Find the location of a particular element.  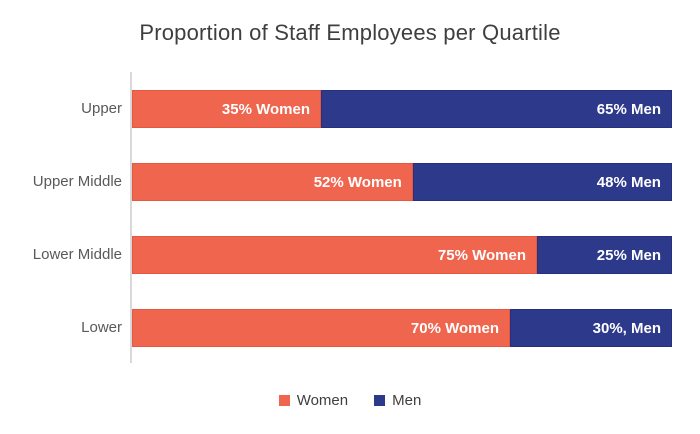

bar-segment-men: 25% Men is located at coordinates (604, 255).